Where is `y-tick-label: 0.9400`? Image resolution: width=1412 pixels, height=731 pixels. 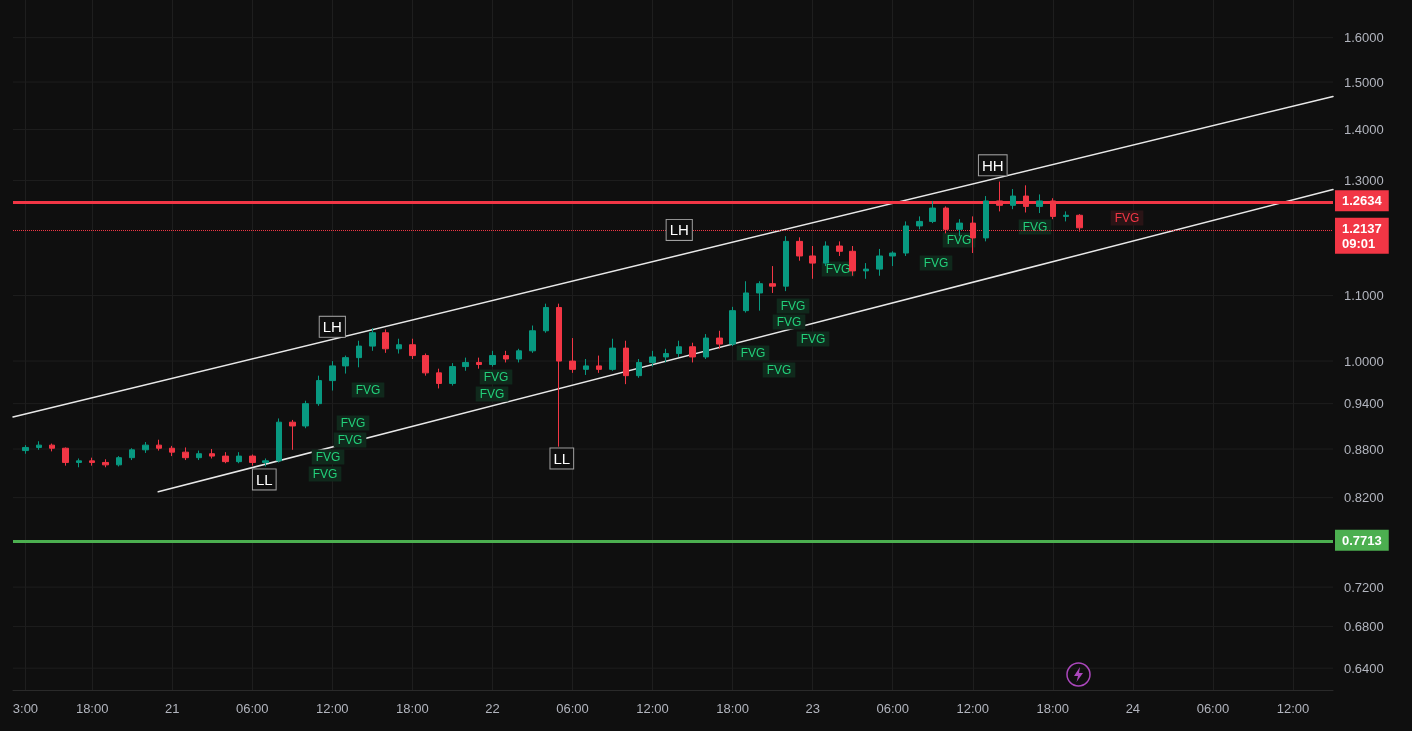
y-tick-label: 0.9400 is located at coordinates (1364, 404).